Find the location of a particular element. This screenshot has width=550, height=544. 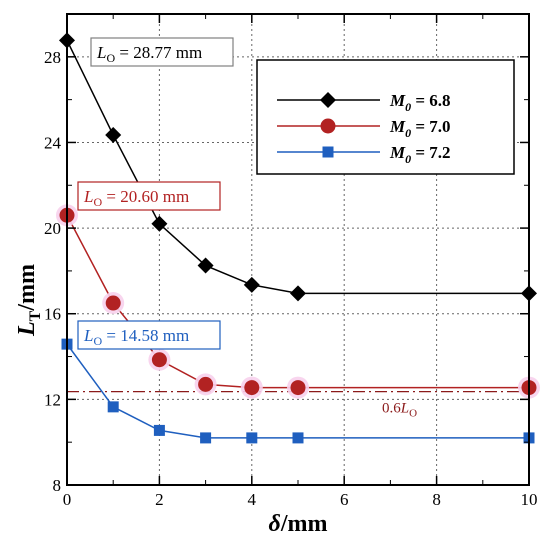

y-tick-label: 8 is located at coordinates (57, 485).